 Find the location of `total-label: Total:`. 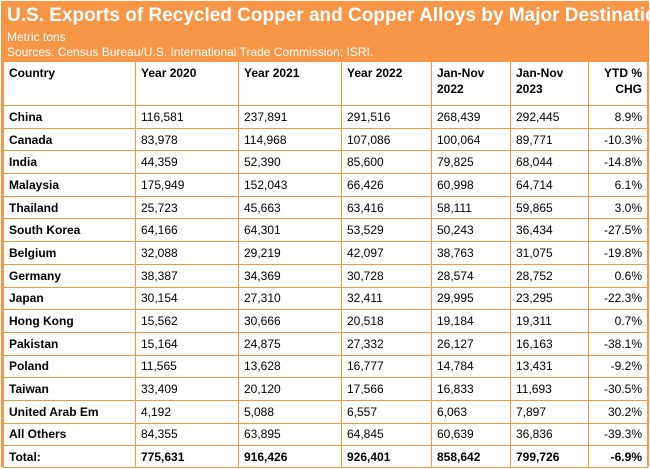

total-label: Total: is located at coordinates (69, 457).